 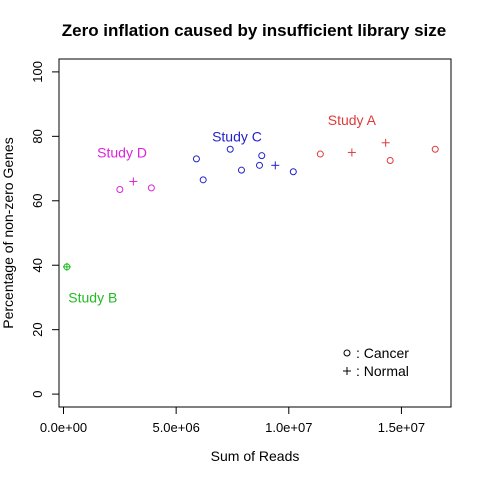 What do you see at coordinates (37, 136) in the screenshot?
I see `y-tick-label: 80` at bounding box center [37, 136].